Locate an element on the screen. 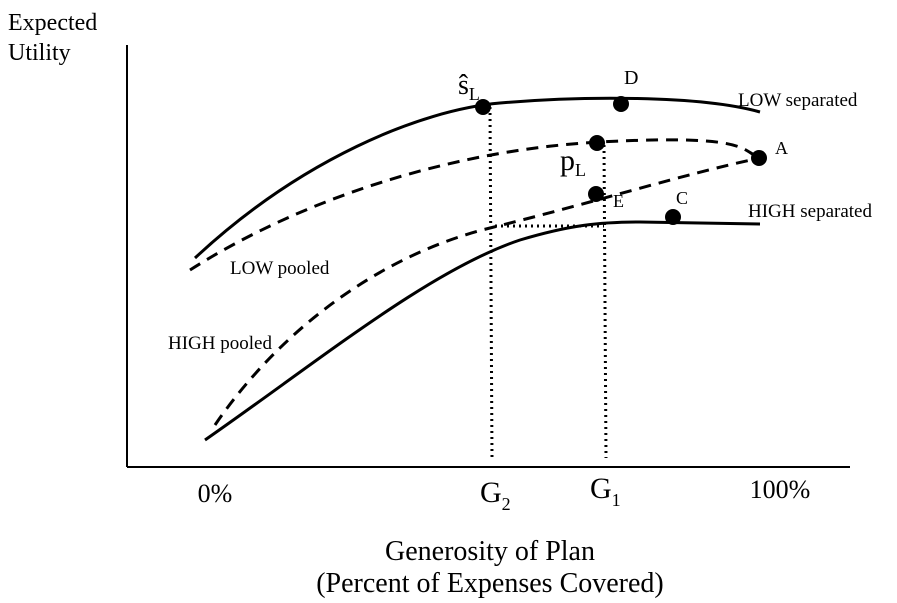 The image size is (897, 603). subscript: 2 is located at coordinates (506, 504).